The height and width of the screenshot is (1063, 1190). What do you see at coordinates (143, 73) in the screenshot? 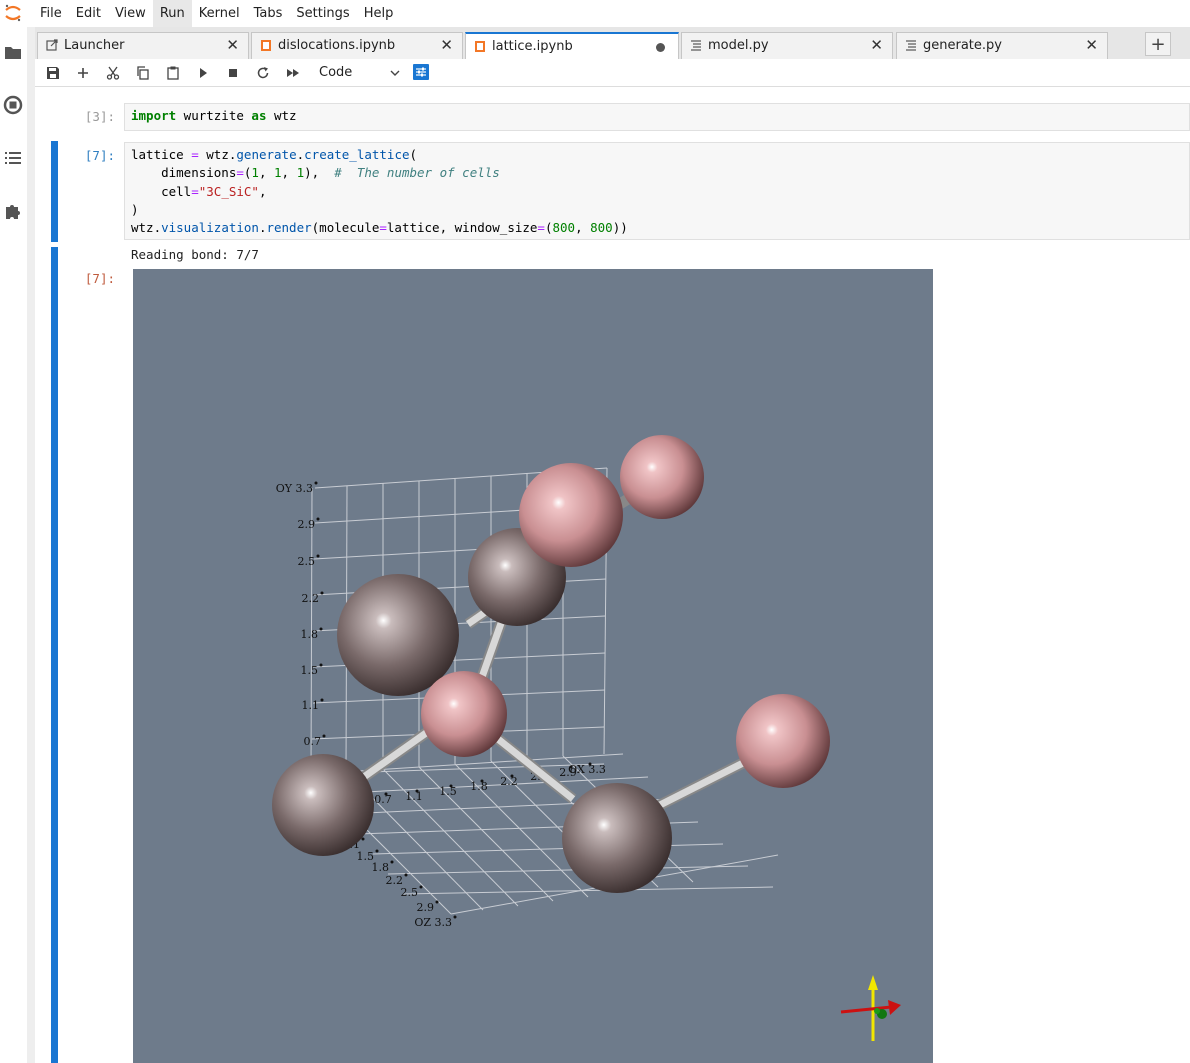
I see `copy-icon` at bounding box center [143, 73].